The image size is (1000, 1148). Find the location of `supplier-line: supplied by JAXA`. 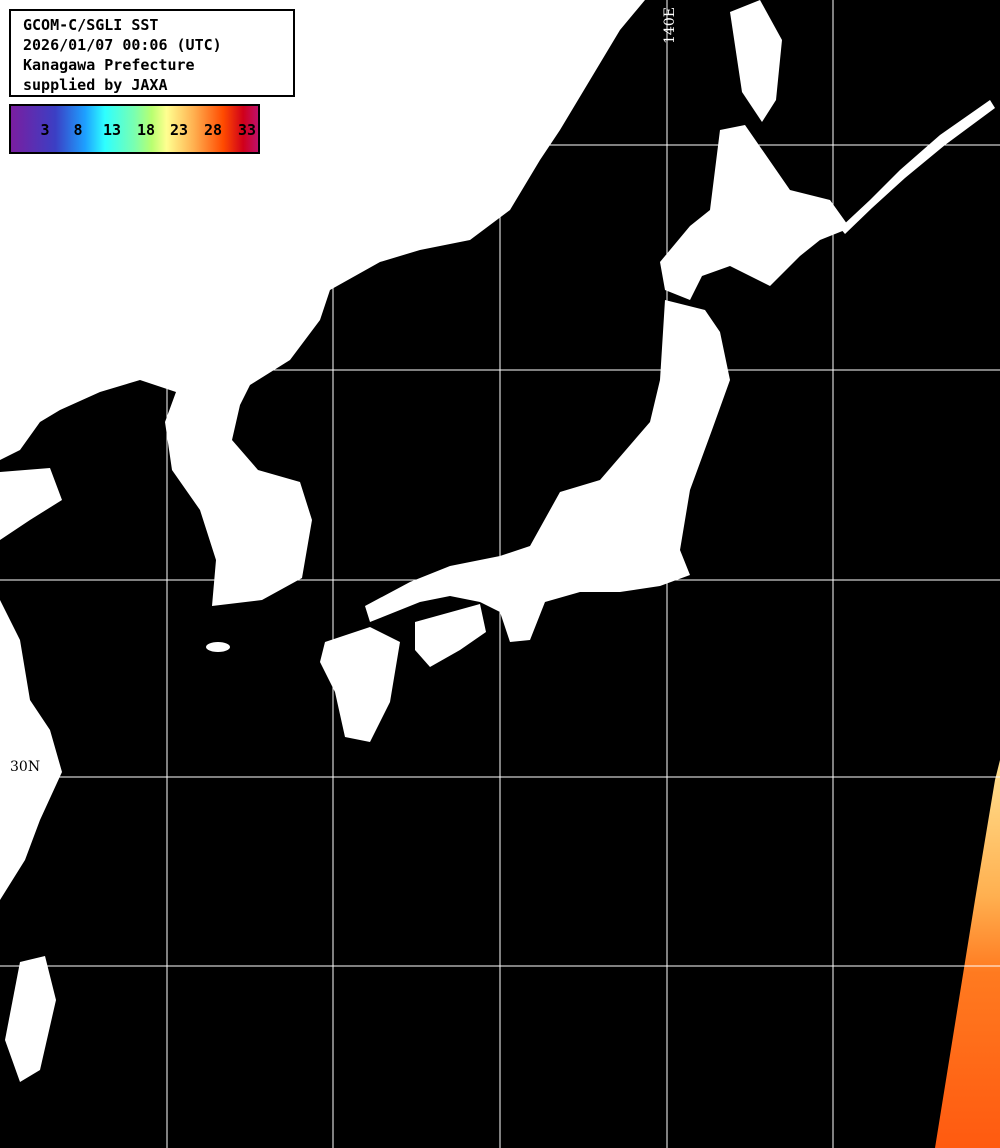

supplier-line: supplied by JAXA is located at coordinates (95, 85).